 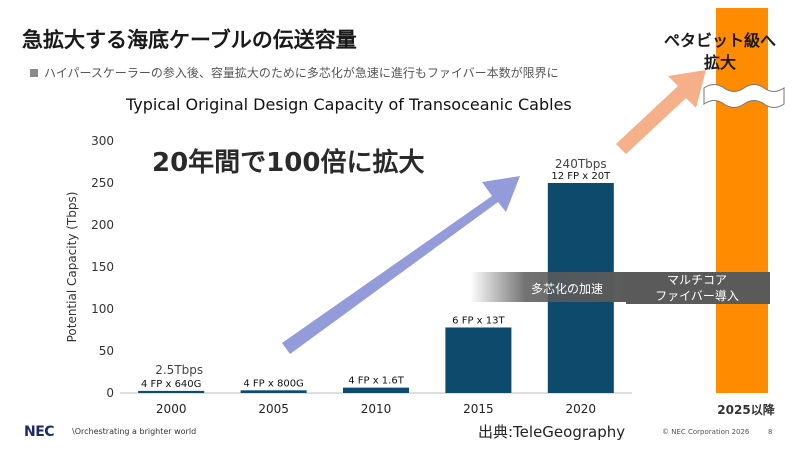 What do you see at coordinates (478, 320) in the screenshot?
I see `bar-data-label: 6 FP x 13T` at bounding box center [478, 320].